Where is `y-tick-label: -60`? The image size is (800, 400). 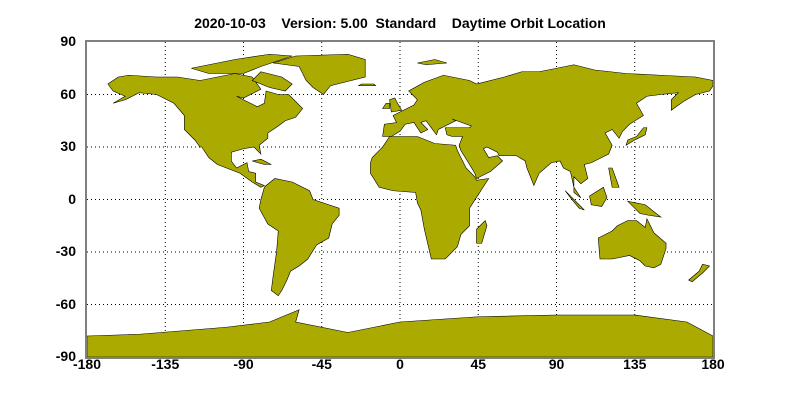
y-tick-label: -60 is located at coordinates (65, 303).